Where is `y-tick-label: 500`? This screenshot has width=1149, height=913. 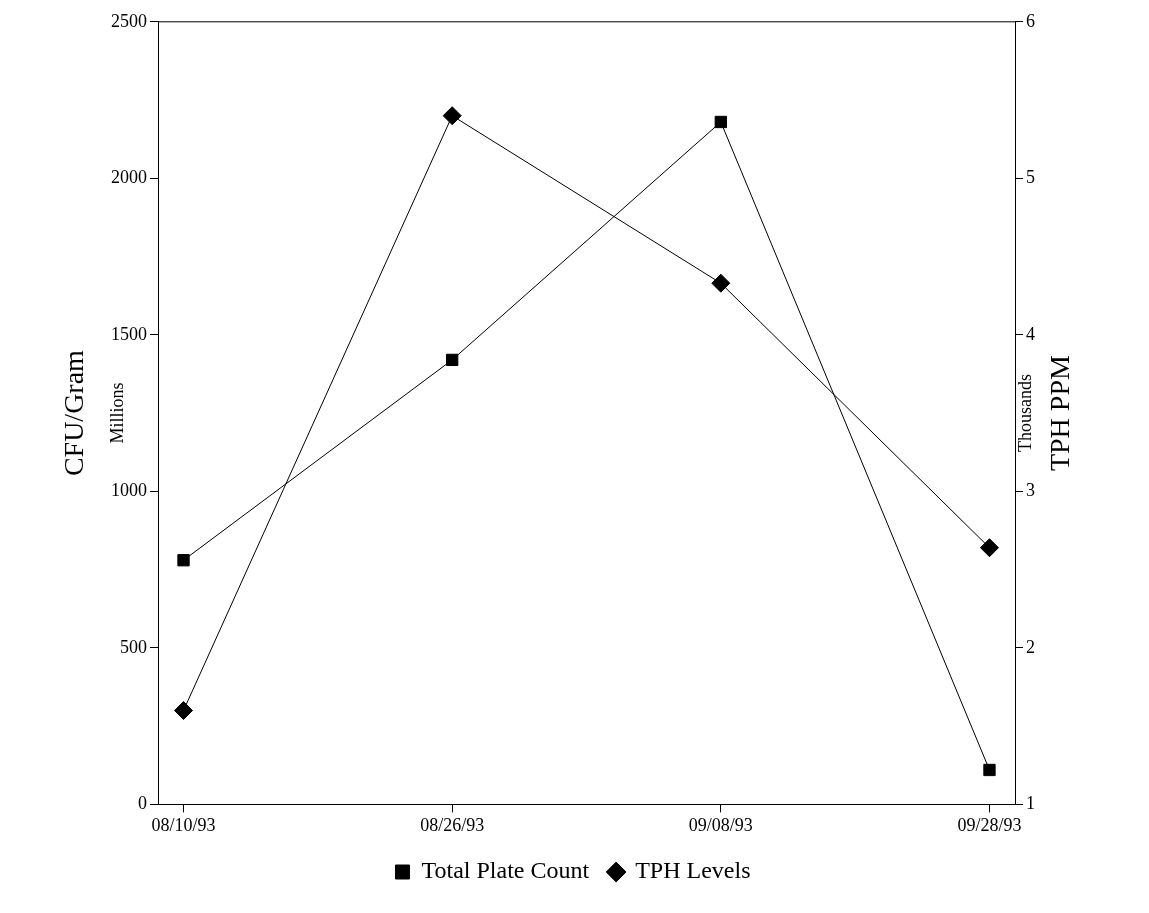 y-tick-label: 500 is located at coordinates (133, 646).